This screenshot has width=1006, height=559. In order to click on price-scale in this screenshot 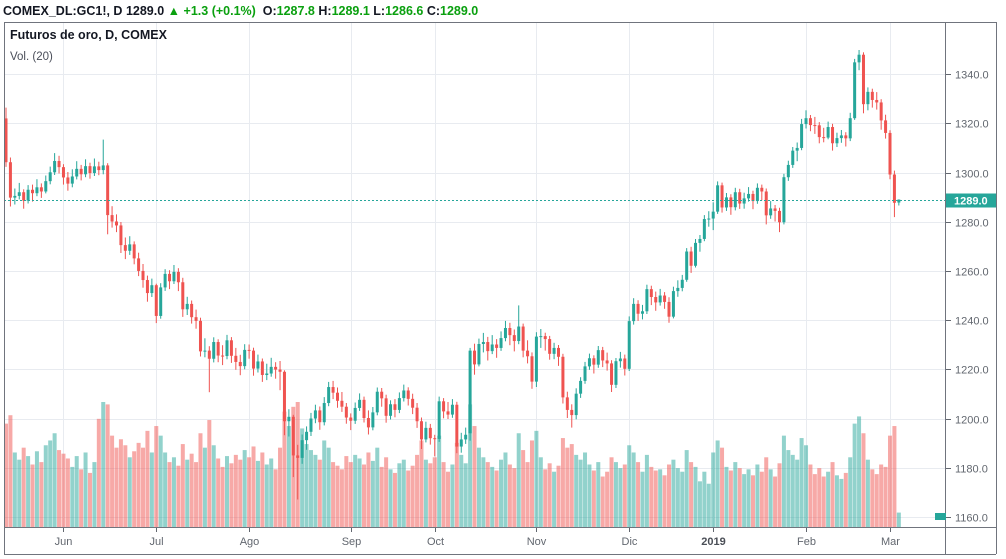, I will do `click(971, 274)`.